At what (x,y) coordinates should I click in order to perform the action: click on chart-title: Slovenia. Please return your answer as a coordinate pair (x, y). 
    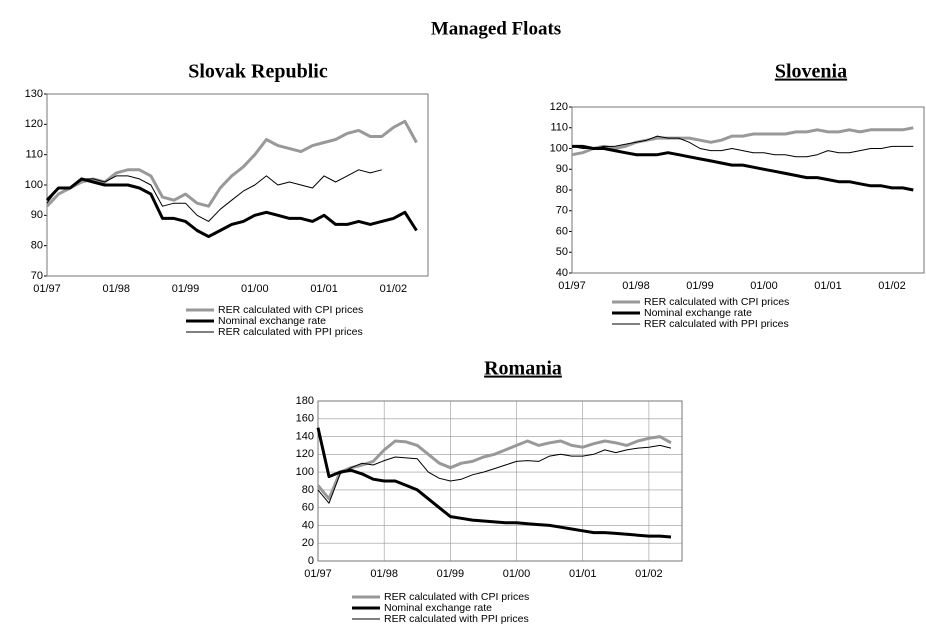
    Looking at the image, I should click on (811, 72).